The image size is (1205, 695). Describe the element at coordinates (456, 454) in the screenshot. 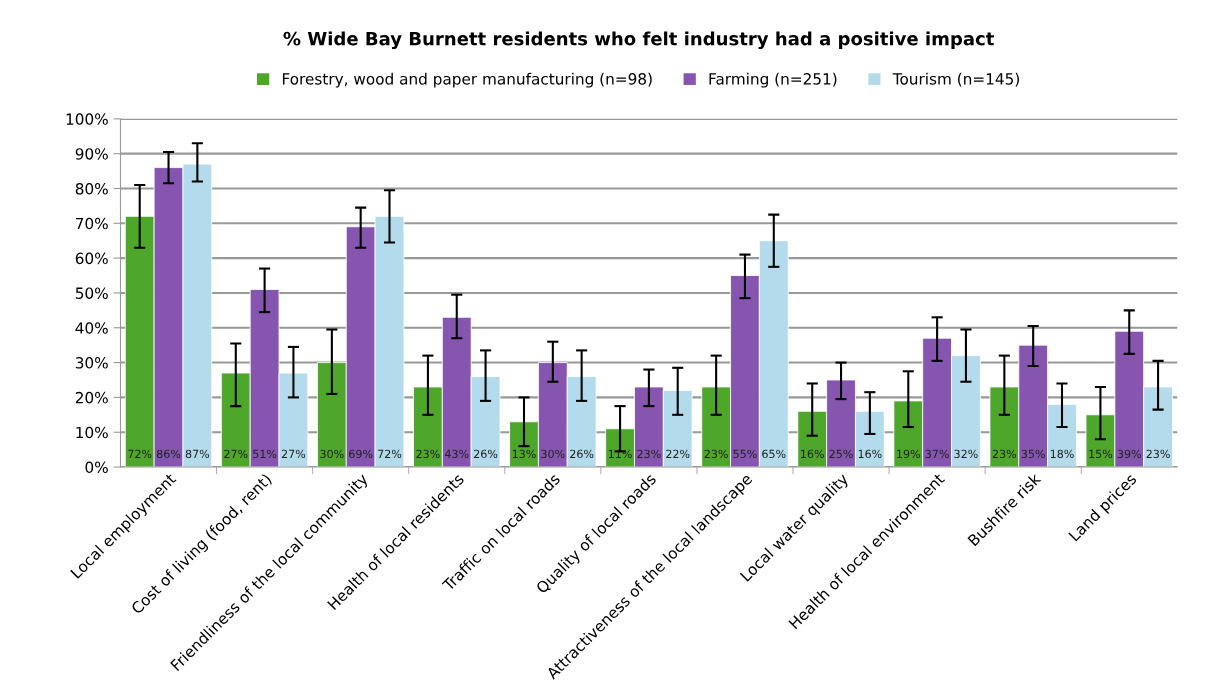

I see `data-label: 43%` at that location.